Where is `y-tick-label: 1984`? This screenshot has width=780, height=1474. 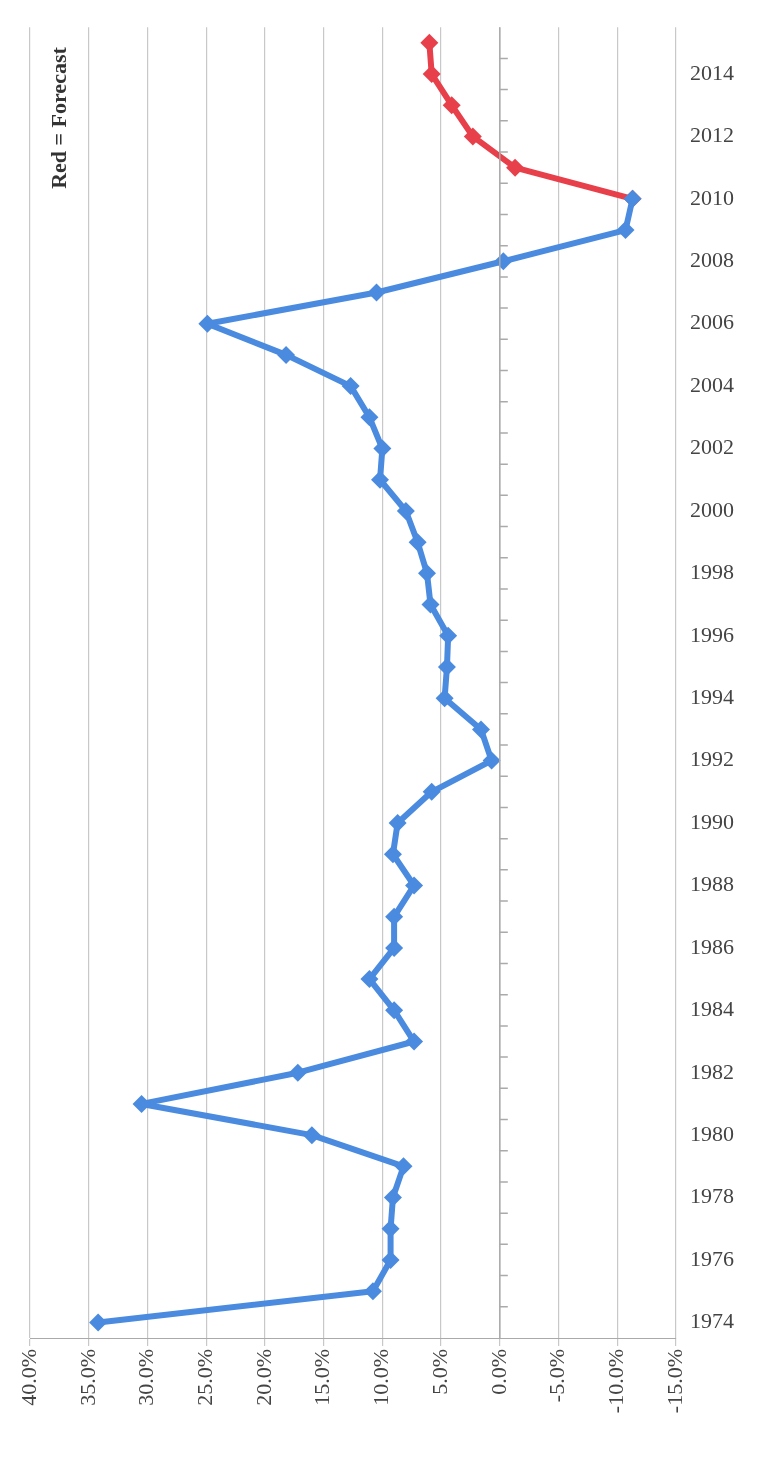 y-tick-label: 1984 is located at coordinates (712, 1009).